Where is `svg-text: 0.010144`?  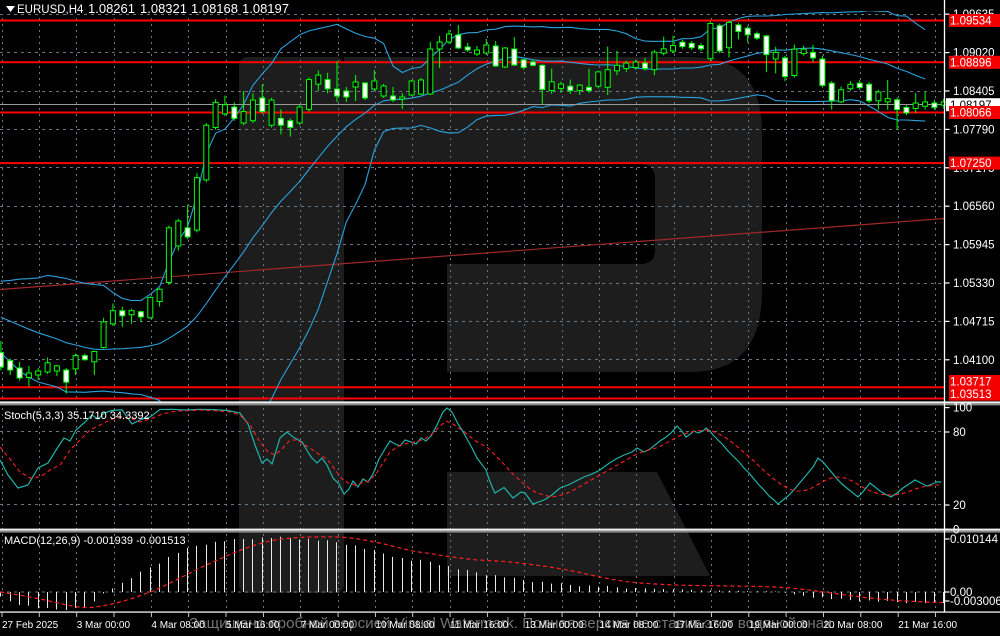 svg-text: 0.010144 is located at coordinates (974, 540).